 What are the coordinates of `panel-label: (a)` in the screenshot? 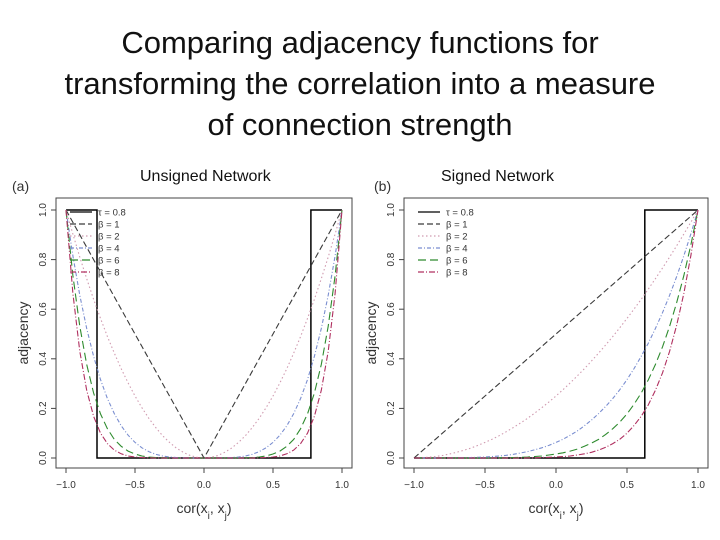 It's located at (20, 186).